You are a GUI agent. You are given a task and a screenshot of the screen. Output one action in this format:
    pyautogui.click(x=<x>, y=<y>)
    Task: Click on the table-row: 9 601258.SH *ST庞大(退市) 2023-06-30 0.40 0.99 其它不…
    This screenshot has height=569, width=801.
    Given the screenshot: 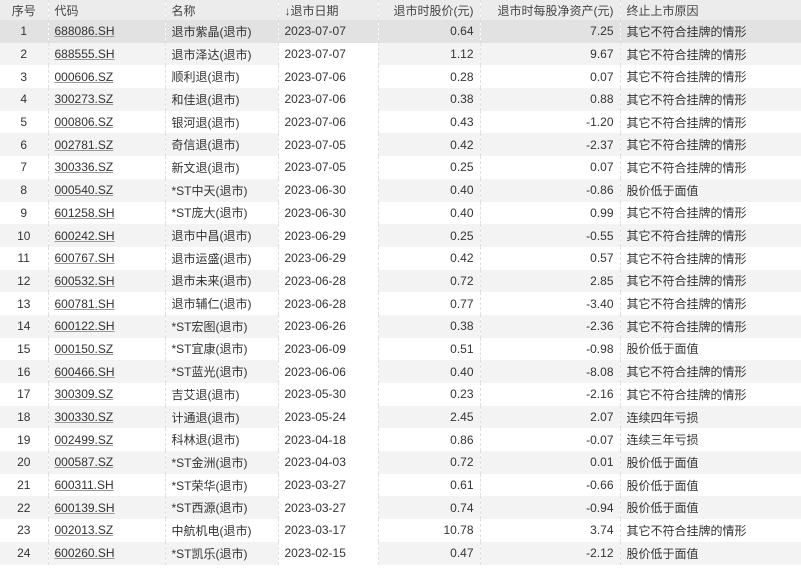 What is the action you would take?
    pyautogui.click(x=400, y=213)
    